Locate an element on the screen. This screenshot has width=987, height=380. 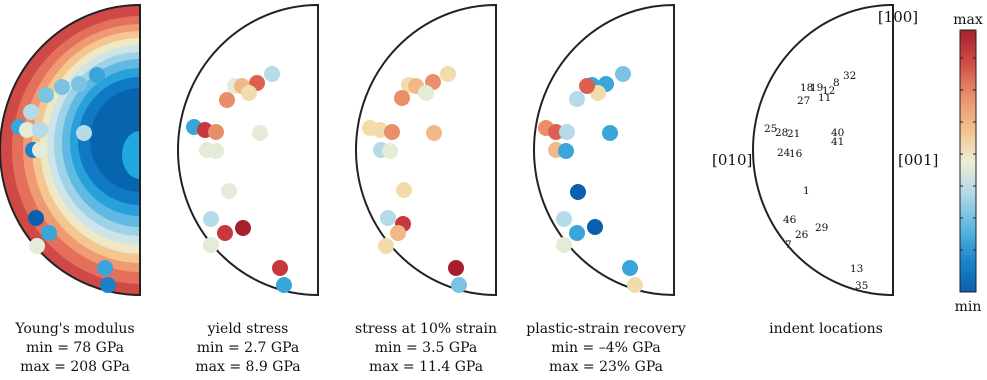
indent-number: 7 is located at coordinates (788, 245).